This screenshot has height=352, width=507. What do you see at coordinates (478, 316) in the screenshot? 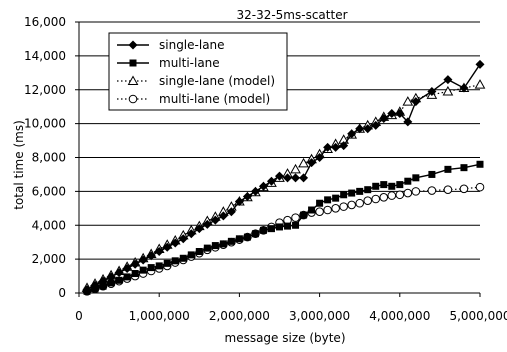
I see `x-tick-label: 5,000,000` at bounding box center [478, 316].